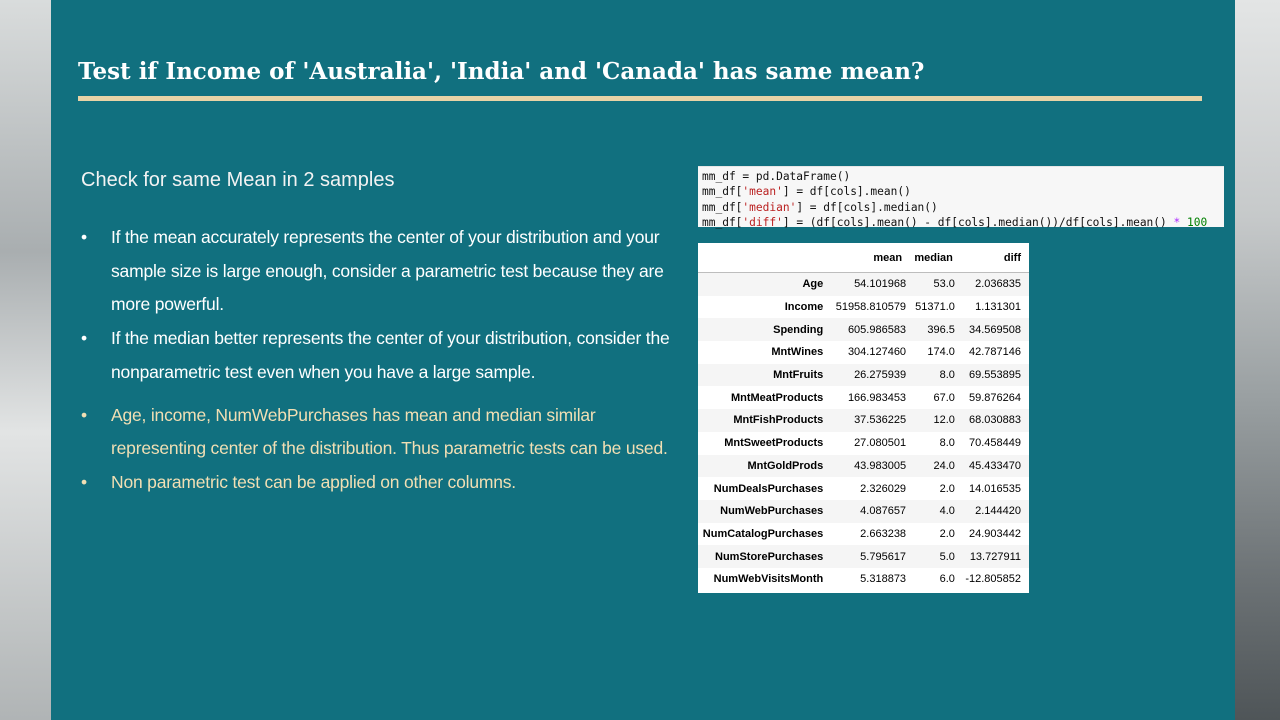  I want to click on table-row: MntSweetProducts 27.080501 8.0 70.458449, so click(863, 443).